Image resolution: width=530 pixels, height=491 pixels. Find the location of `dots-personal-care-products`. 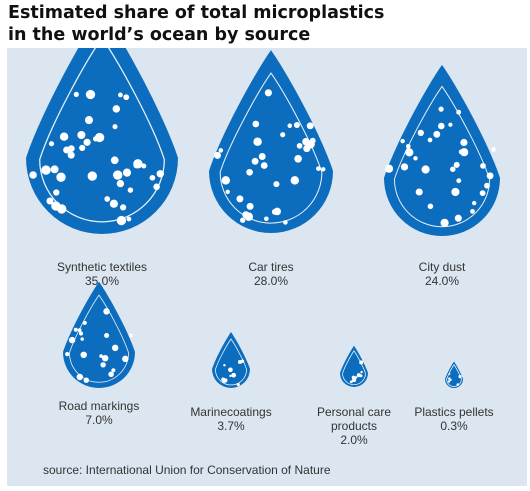

dots-personal-care-products is located at coordinates (356, 372).